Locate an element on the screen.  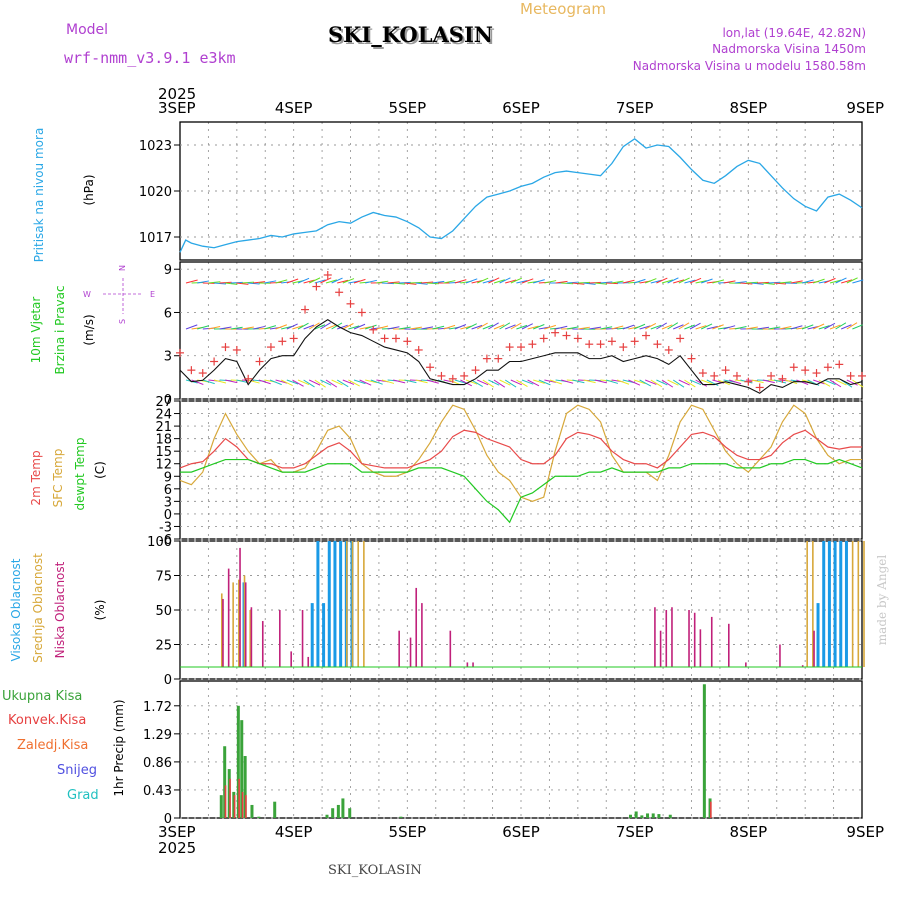
pressure-line is located at coordinates (521, 195).